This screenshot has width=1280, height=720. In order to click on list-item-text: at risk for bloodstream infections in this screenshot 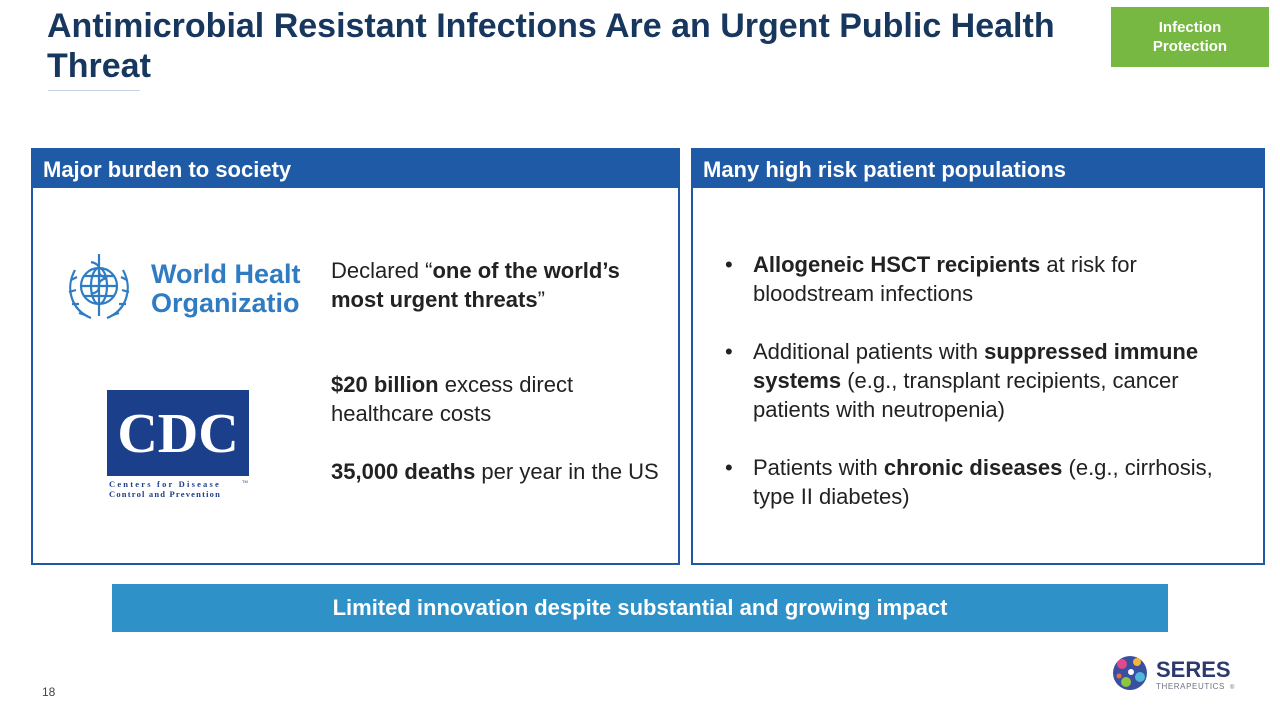, I will do `click(945, 279)`.